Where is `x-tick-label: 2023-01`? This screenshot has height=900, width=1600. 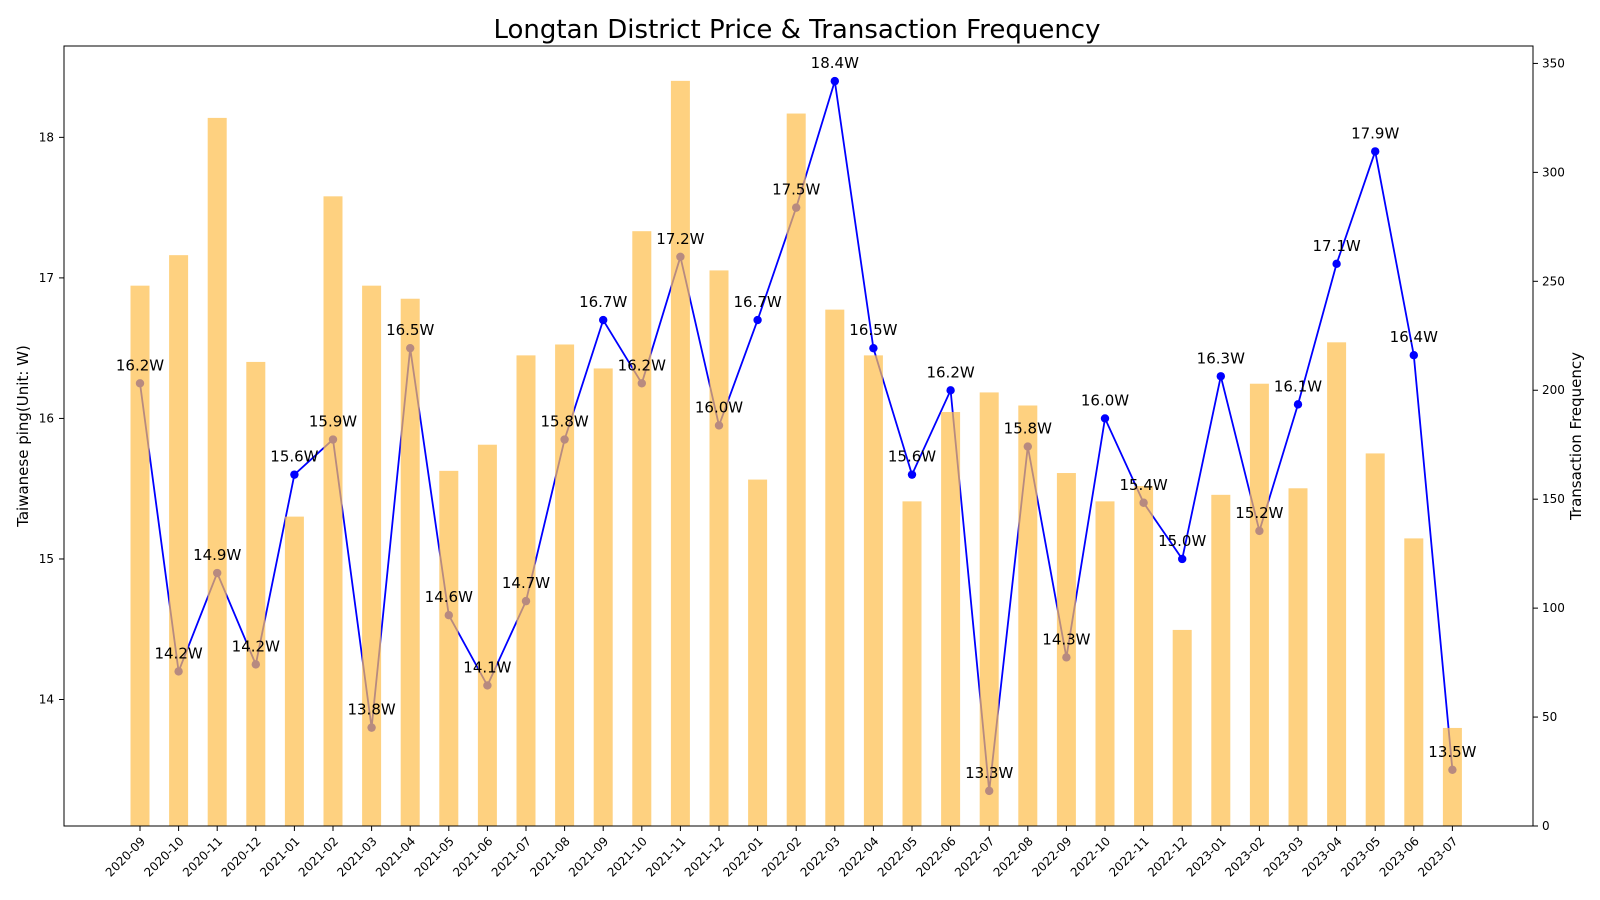 x-tick-label: 2023-01 is located at coordinates (1206, 856).